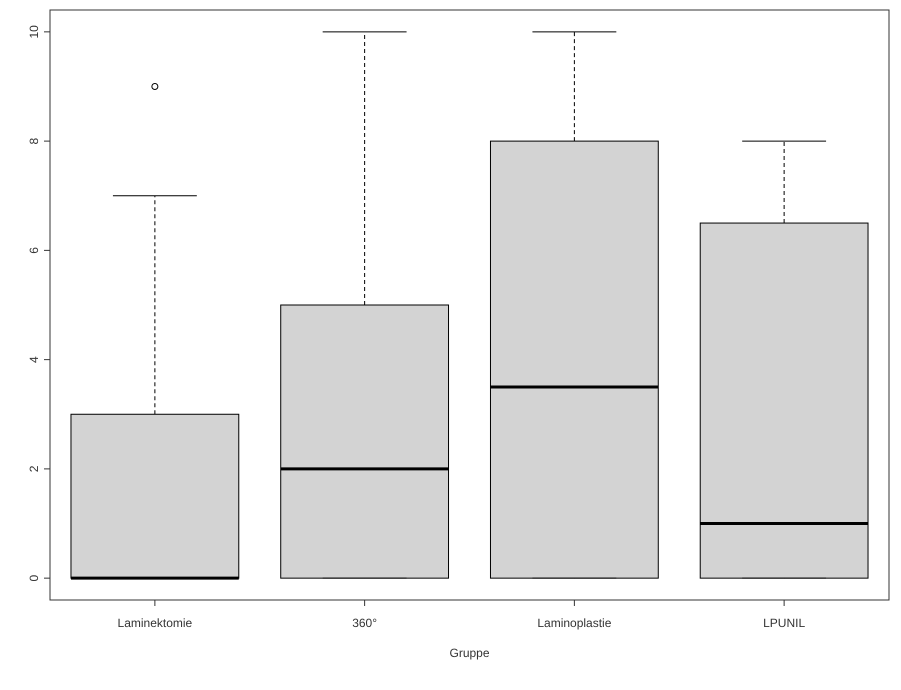 This screenshot has height=690, width=901. I want to click on y-tick-label: 6, so click(34, 250).